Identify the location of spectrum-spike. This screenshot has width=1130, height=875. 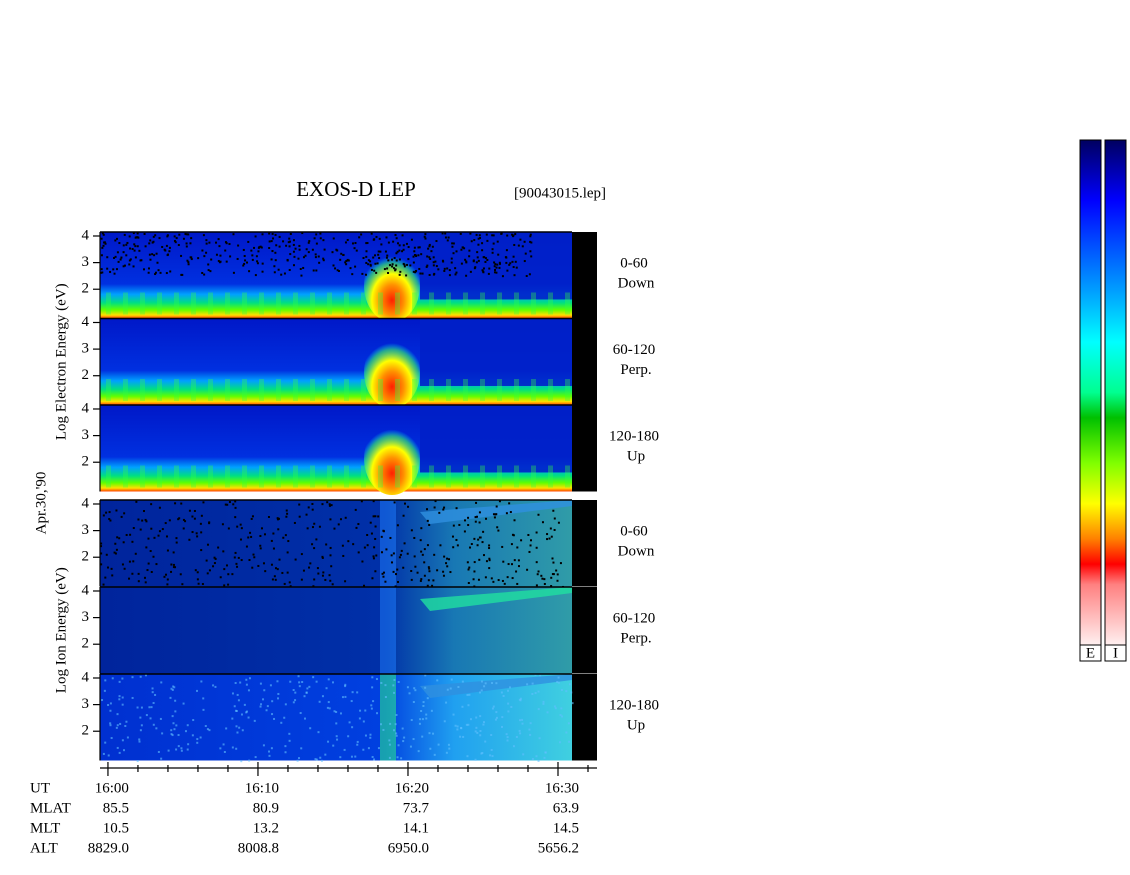
(388, 630).